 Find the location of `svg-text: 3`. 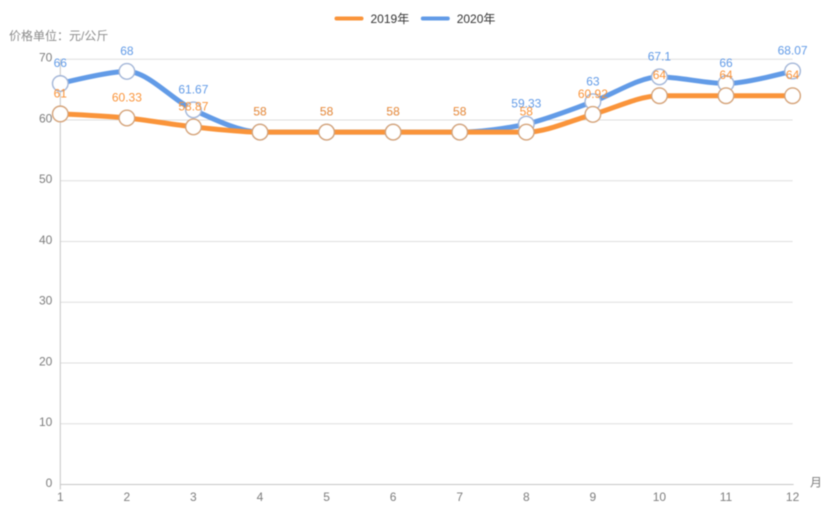

svg-text: 3 is located at coordinates (193, 497).